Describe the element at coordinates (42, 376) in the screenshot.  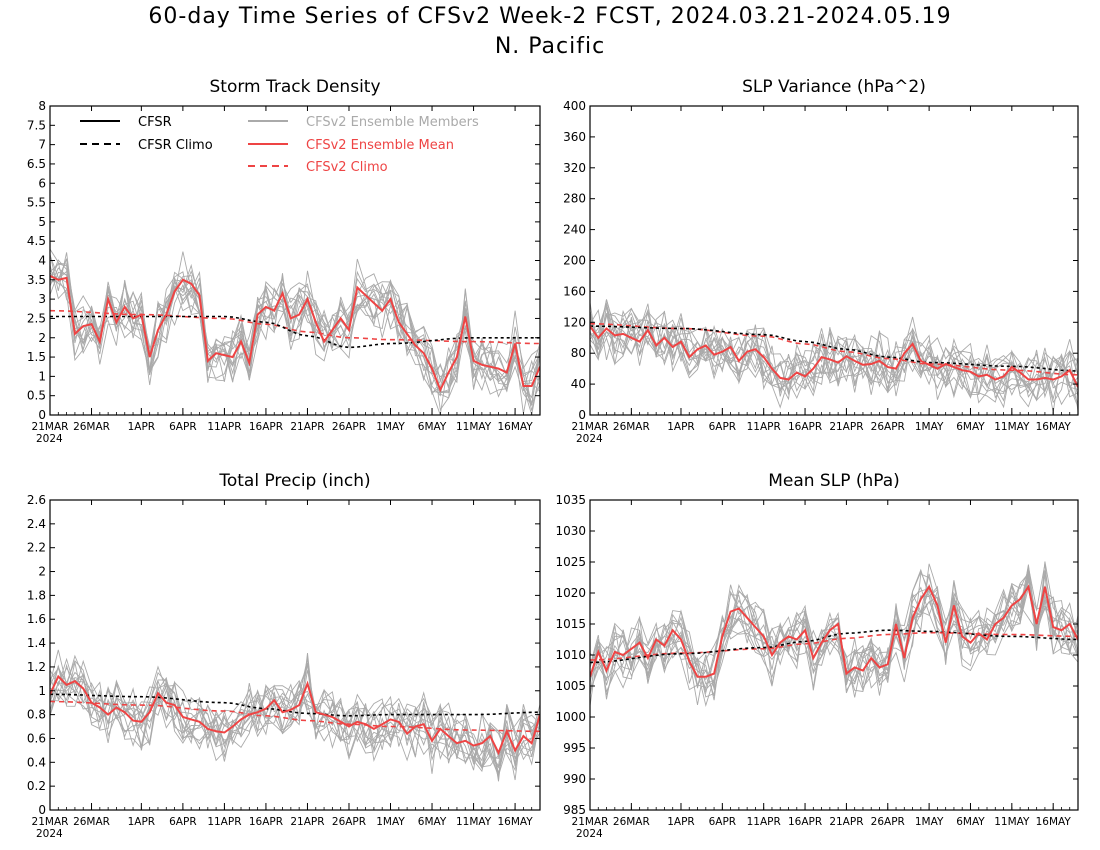
I see `y-tick-label: 1` at that location.